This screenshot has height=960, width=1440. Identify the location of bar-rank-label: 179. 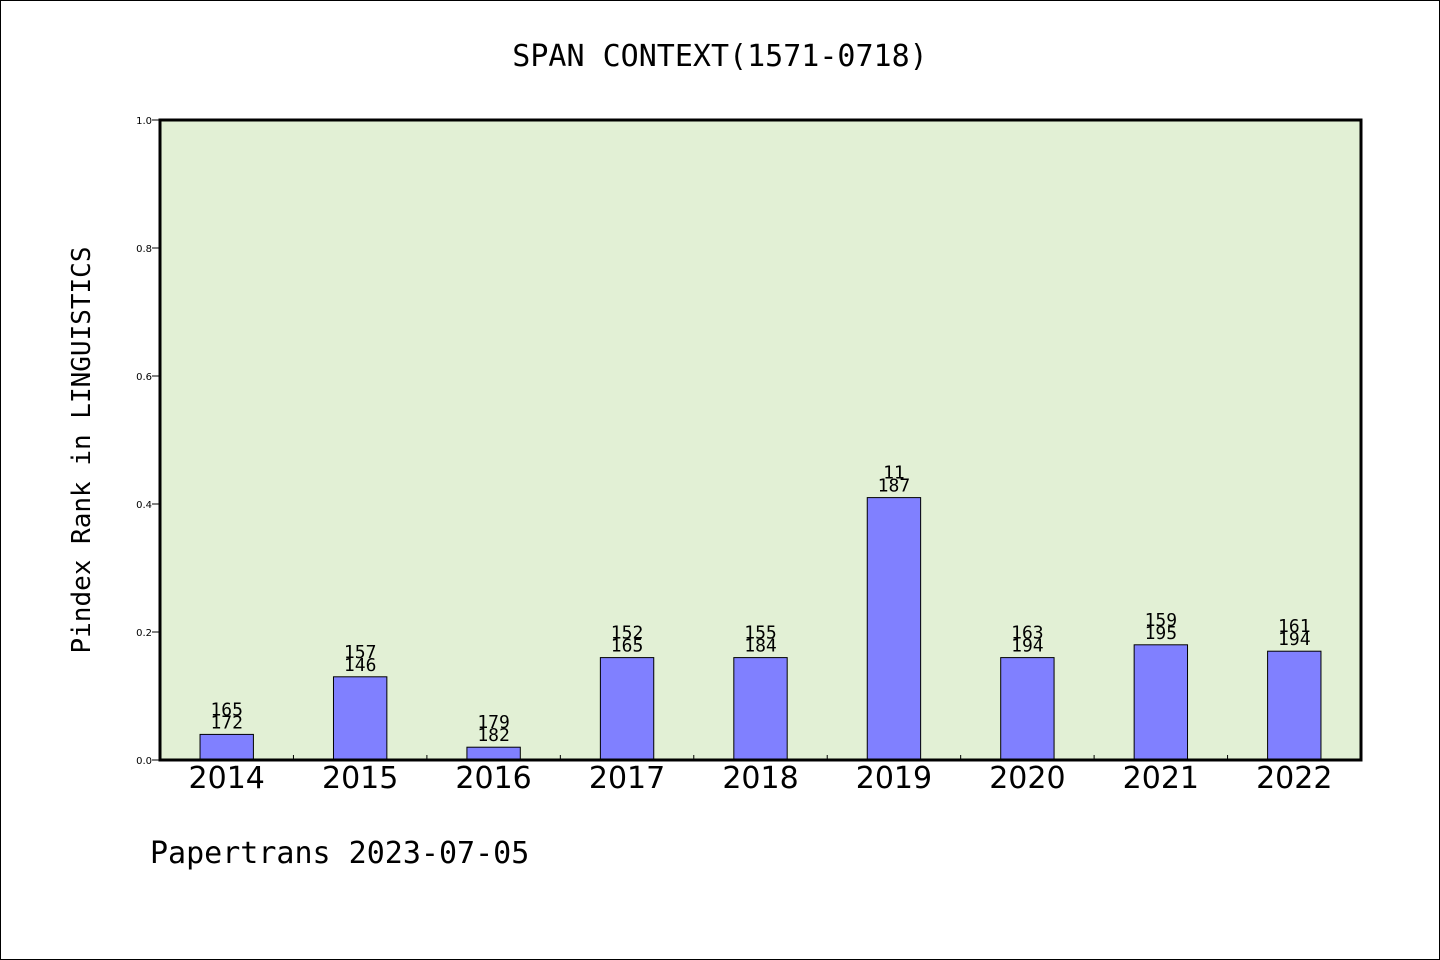
(493, 722).